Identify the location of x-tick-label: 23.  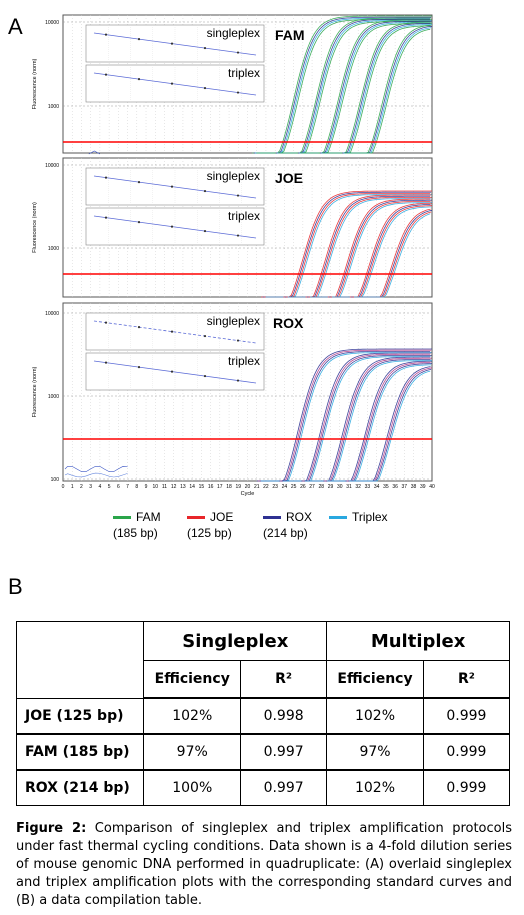
(275, 487).